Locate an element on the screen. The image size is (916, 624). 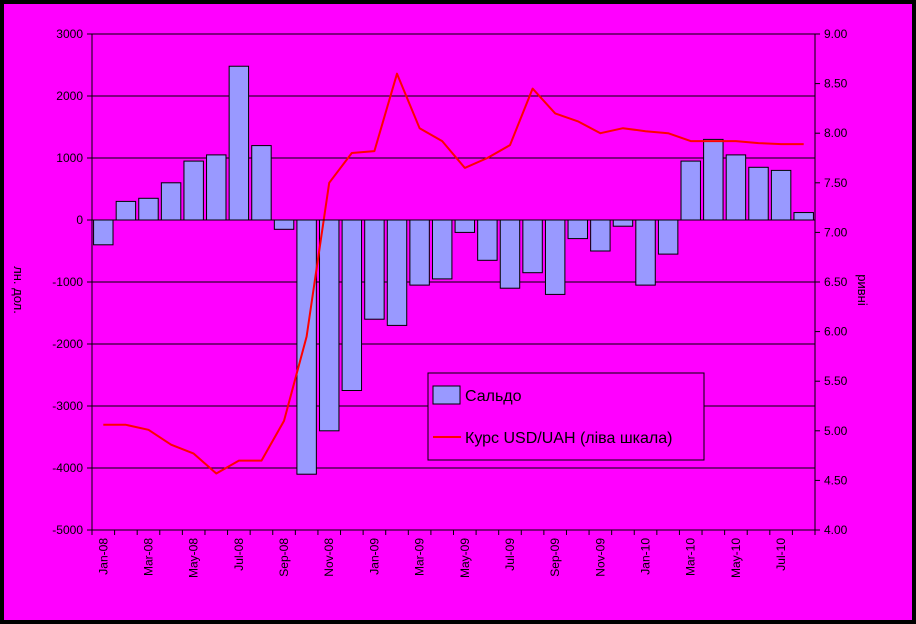
right-tick-label-9.00: 9.00 is located at coordinates (836, 34).